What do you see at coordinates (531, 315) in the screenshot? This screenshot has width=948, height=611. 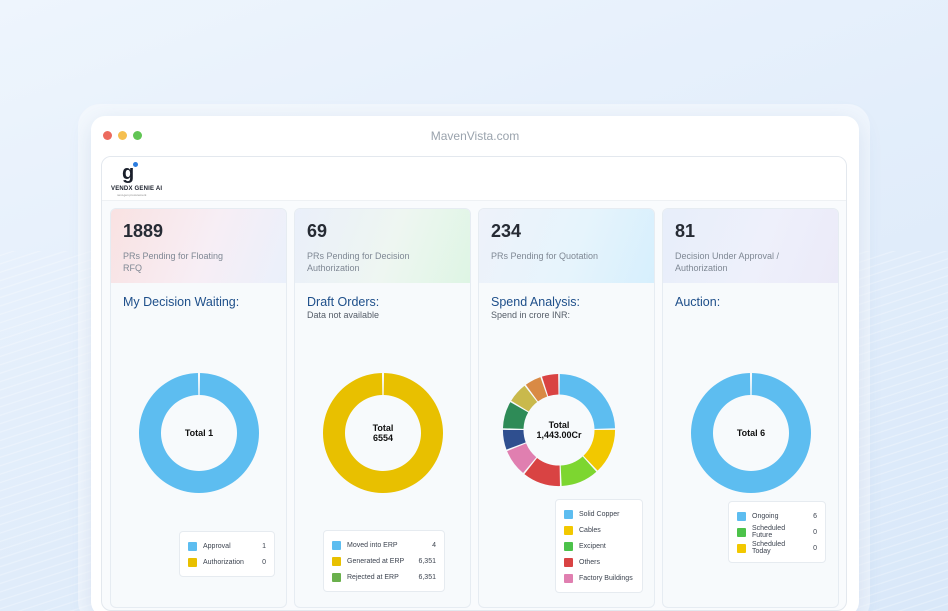 I see `card-subtitle: Spend in crore INR:` at bounding box center [531, 315].